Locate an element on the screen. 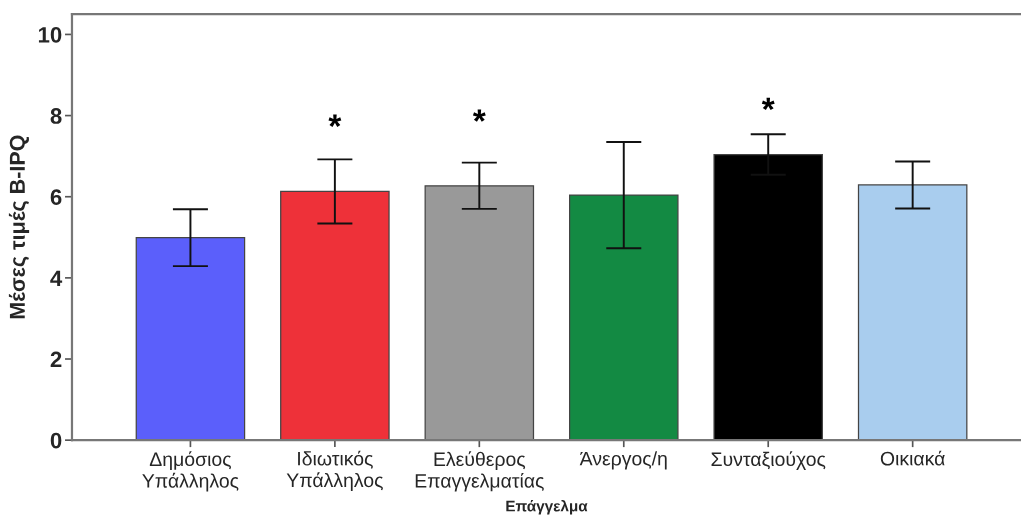  y-tick-label: 6 is located at coordinates (56, 197).